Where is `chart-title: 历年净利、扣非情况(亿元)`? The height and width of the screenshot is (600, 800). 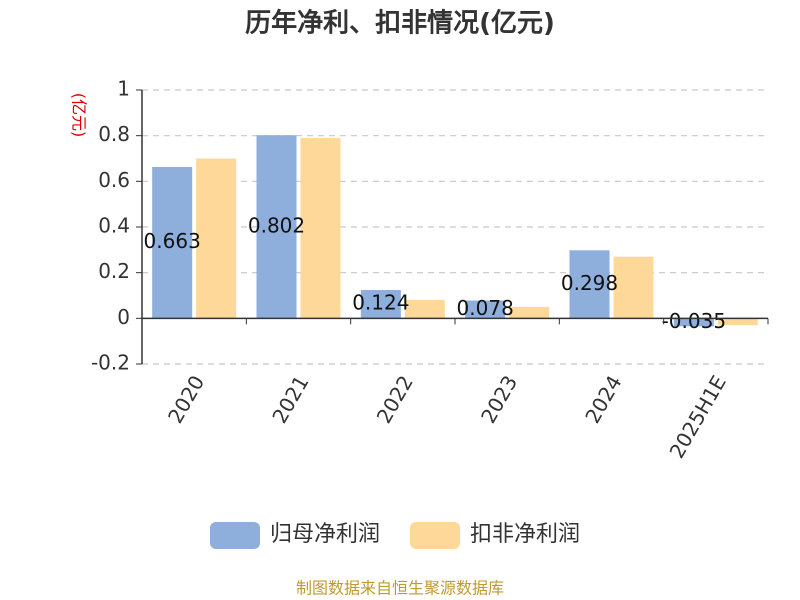
chart-title: 历年净利、扣非情况(亿元) is located at coordinates (400, 23).